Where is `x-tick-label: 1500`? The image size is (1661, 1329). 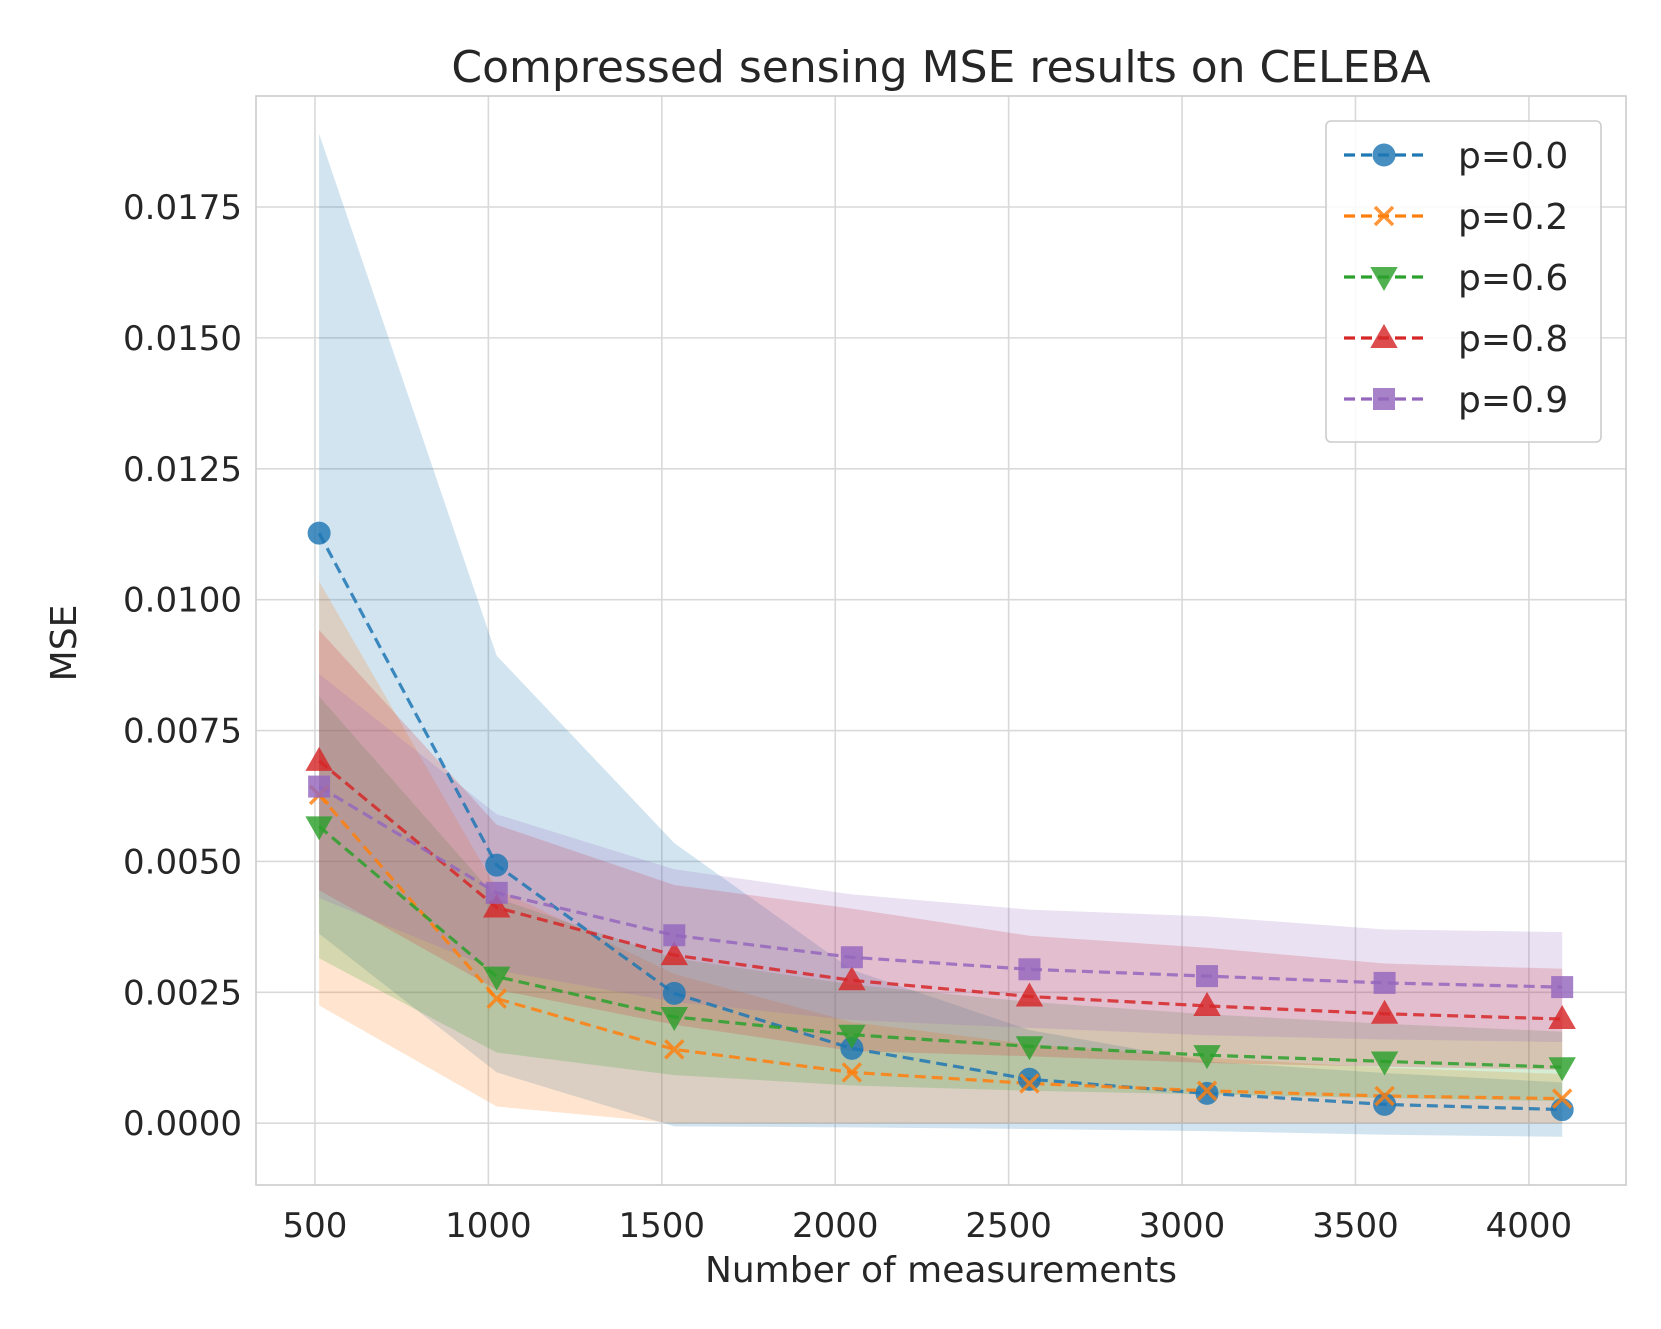
x-tick-label: 1500 is located at coordinates (662, 1226).